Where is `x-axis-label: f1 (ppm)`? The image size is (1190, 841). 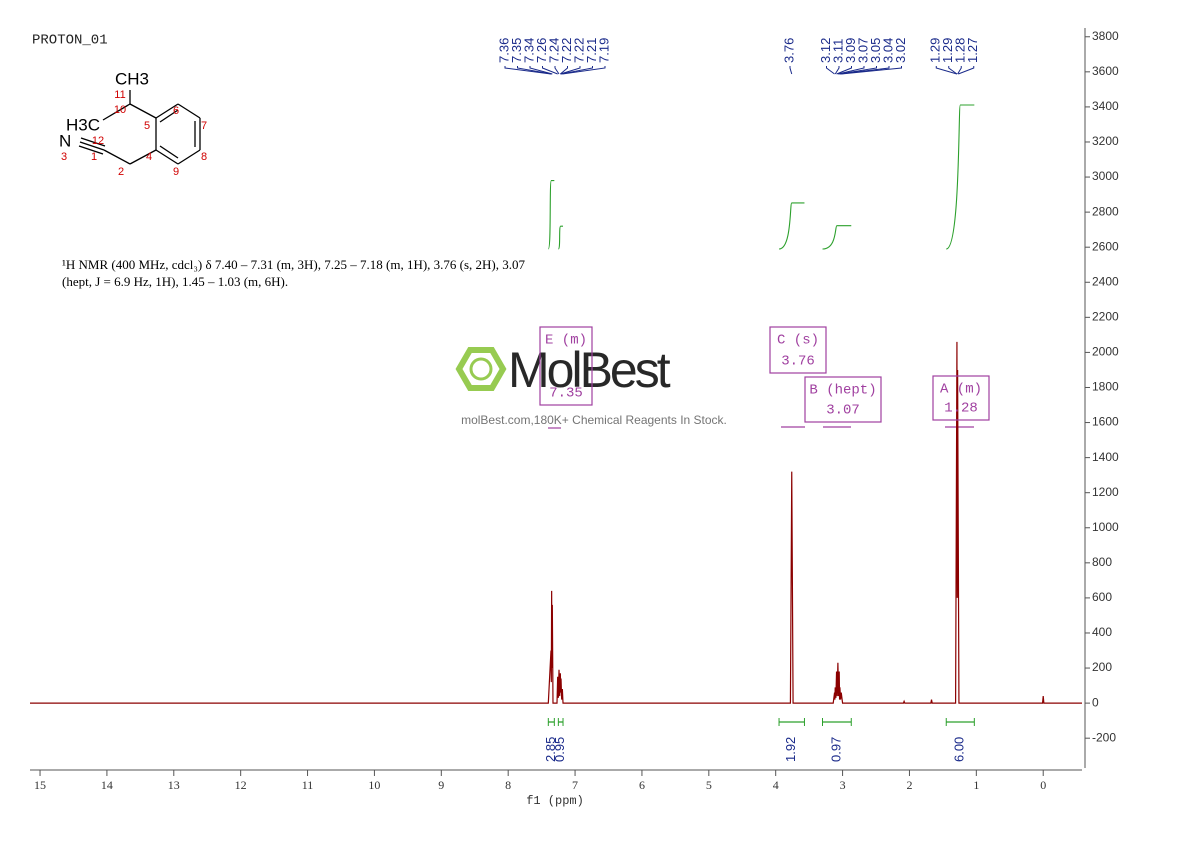
x-axis-label: f1 (ppm) is located at coordinates (555, 801).